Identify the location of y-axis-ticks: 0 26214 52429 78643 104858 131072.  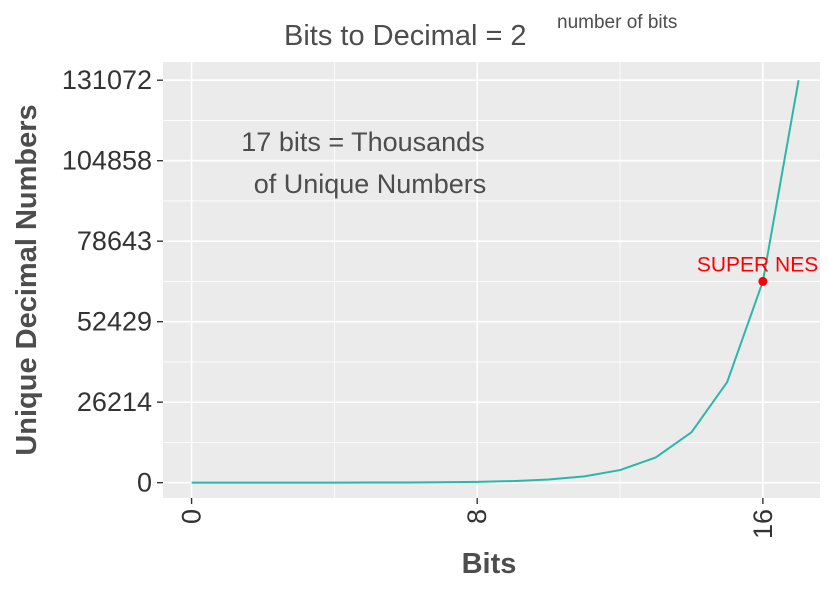
(112, 281).